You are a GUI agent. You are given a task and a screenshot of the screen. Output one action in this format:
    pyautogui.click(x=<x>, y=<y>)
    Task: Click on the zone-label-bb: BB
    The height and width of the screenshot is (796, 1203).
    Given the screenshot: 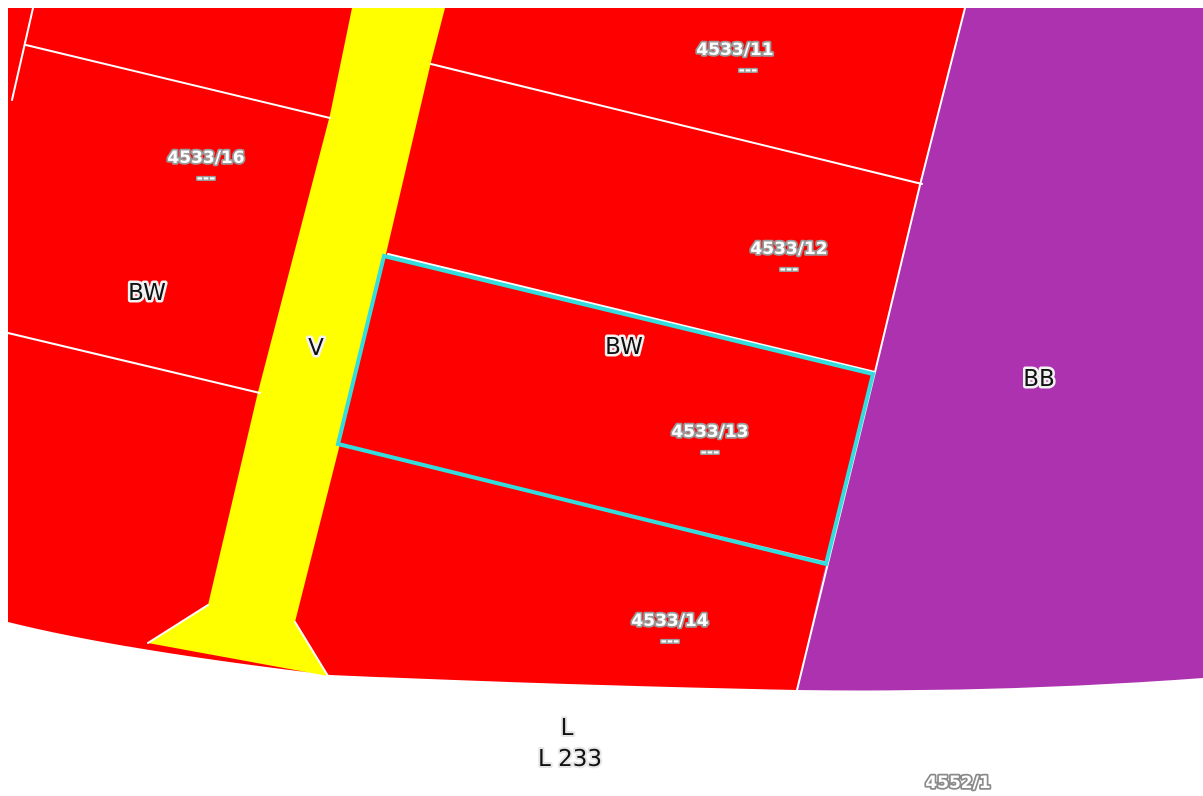 What is the action you would take?
    pyautogui.click(x=1039, y=379)
    